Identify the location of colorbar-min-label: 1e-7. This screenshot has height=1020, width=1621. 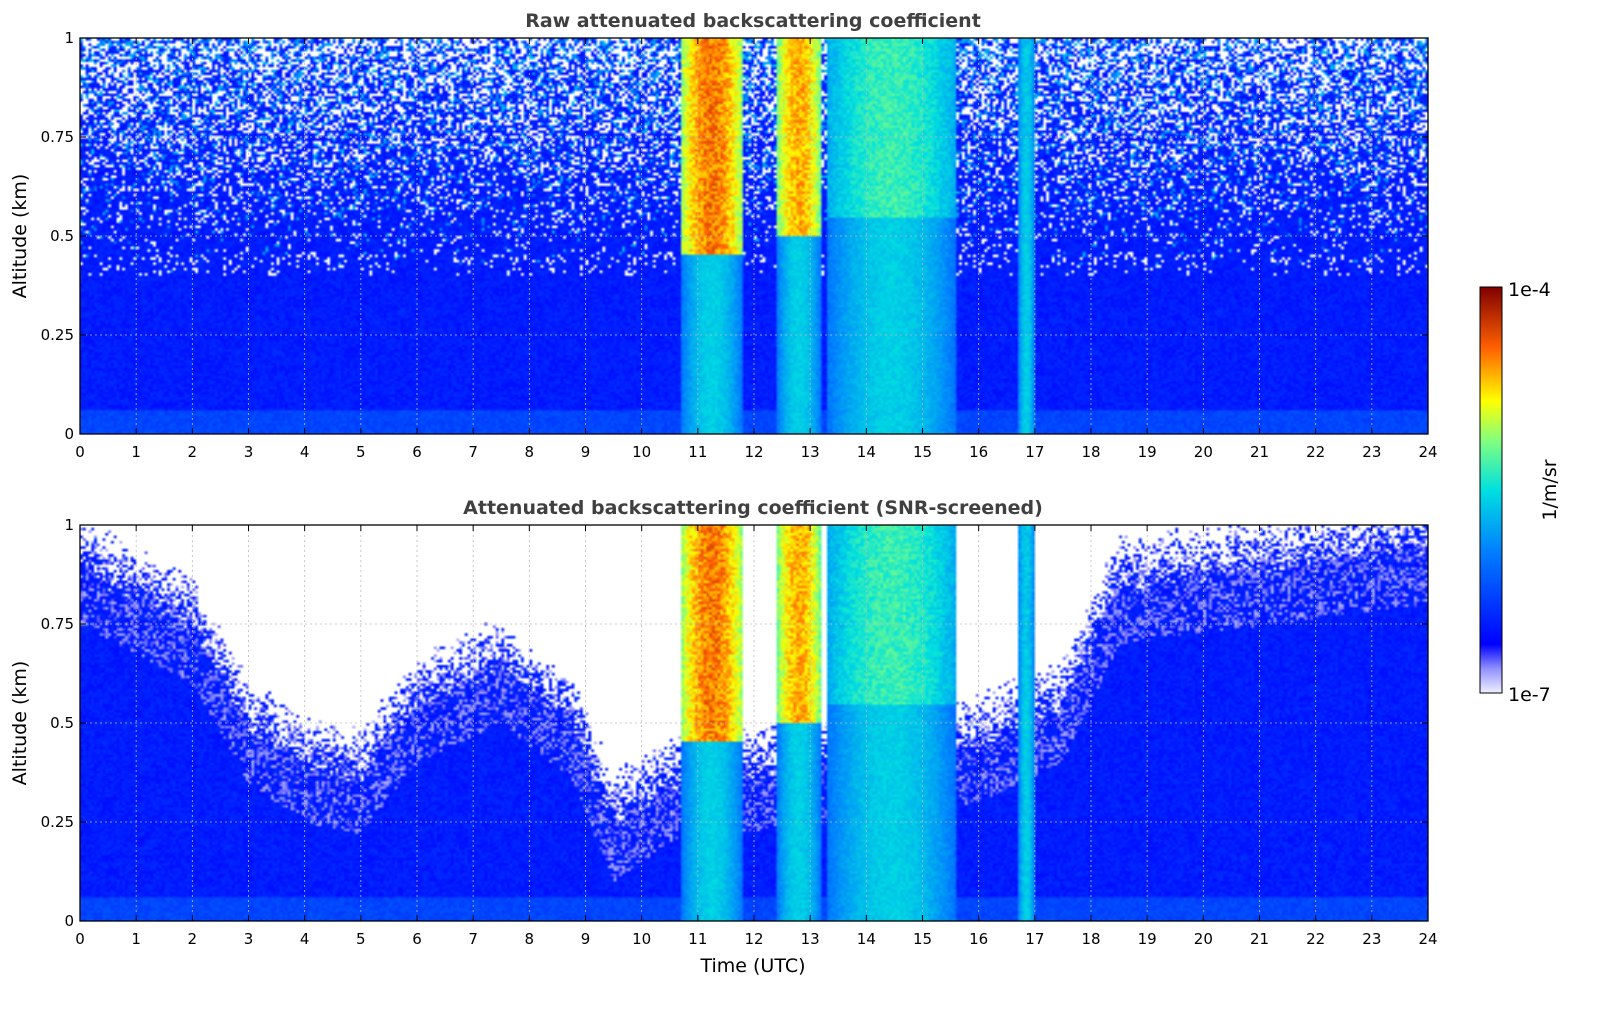
(1529, 695).